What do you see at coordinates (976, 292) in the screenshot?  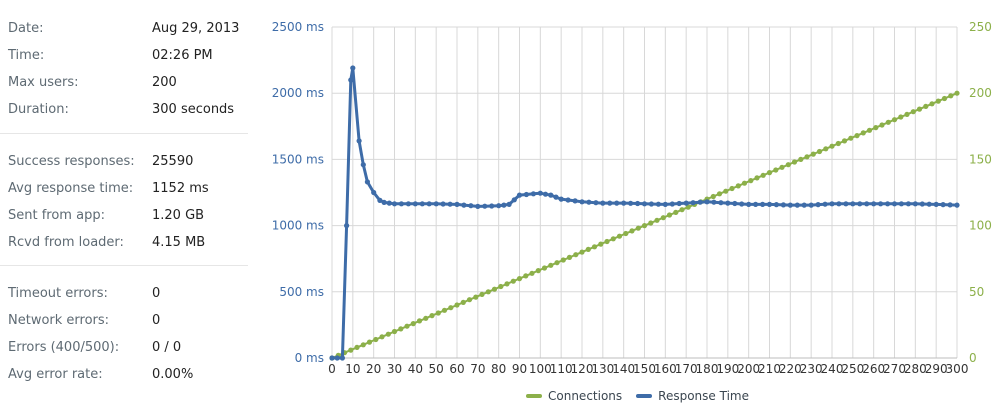 I see `y-right-tick-label: 50` at bounding box center [976, 292].